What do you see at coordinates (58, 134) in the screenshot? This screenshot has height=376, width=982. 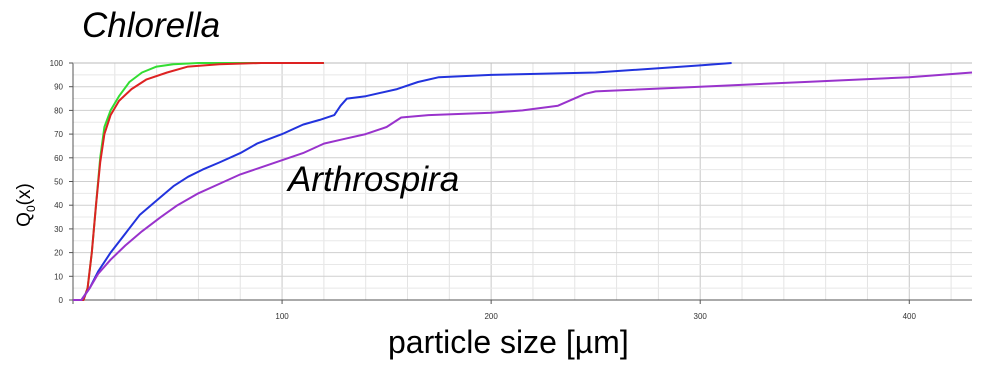 I see `y-tick-label: 70` at bounding box center [58, 134].